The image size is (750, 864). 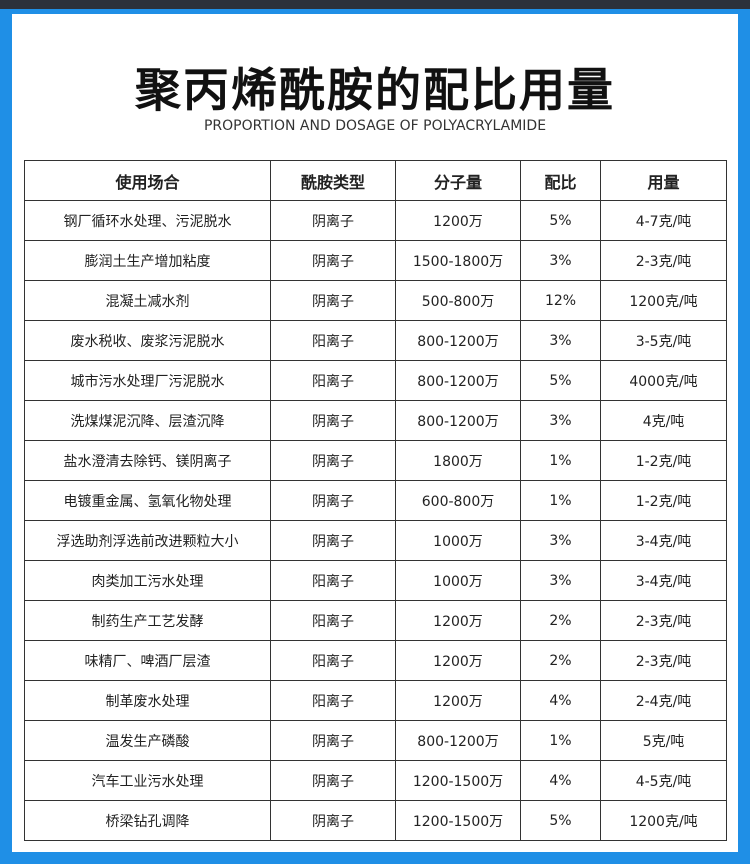 What do you see at coordinates (147, 380) in the screenshot?
I see `table-cell: 城市污水处理厂污泥脱水` at bounding box center [147, 380].